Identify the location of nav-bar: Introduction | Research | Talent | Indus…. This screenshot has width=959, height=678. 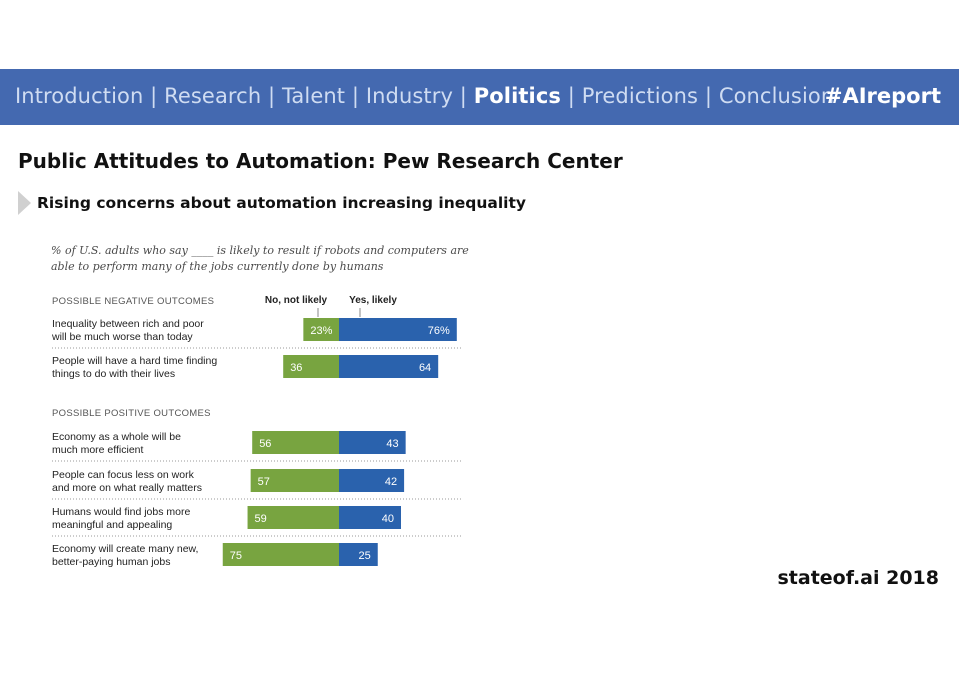
(479, 97).